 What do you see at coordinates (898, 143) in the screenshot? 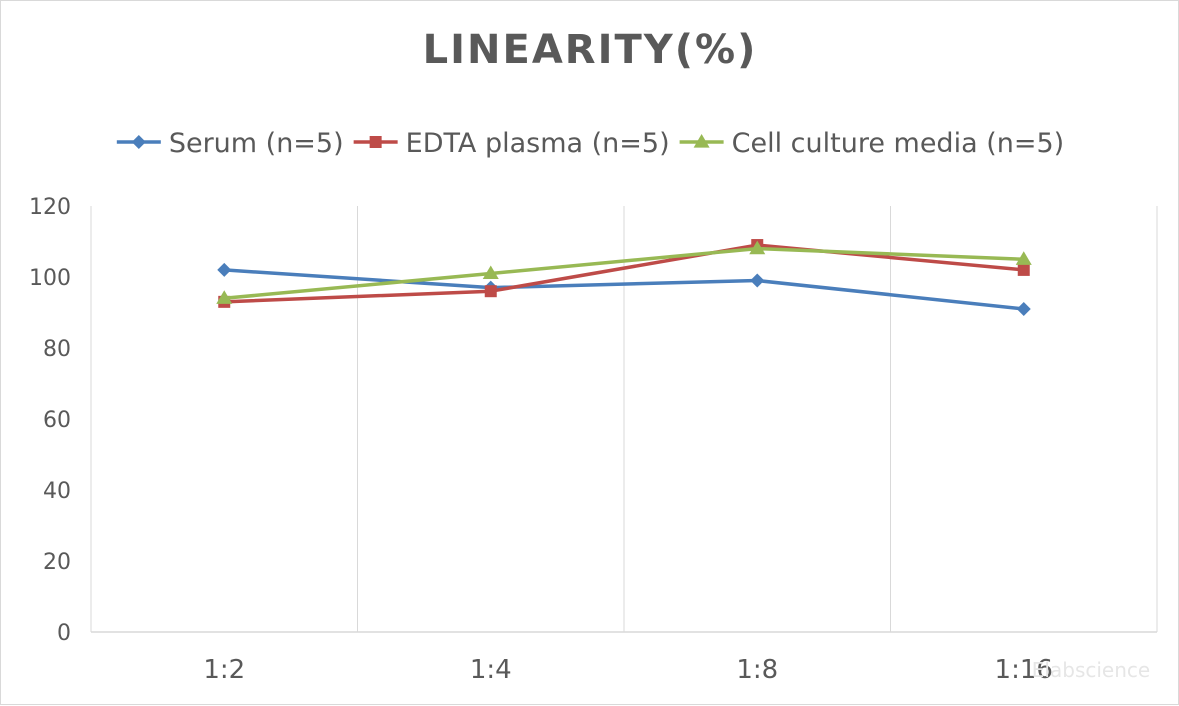
I see `legend-label: Cell culture media (n=5)` at bounding box center [898, 143].